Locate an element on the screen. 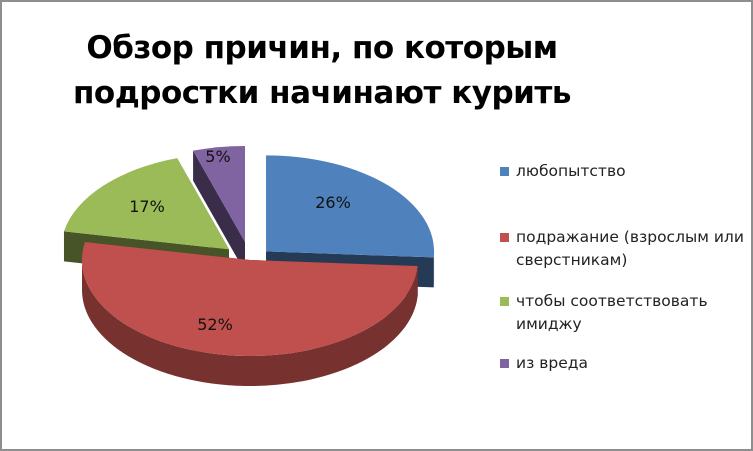  pie-slice-imitation is located at coordinates (249, 314).